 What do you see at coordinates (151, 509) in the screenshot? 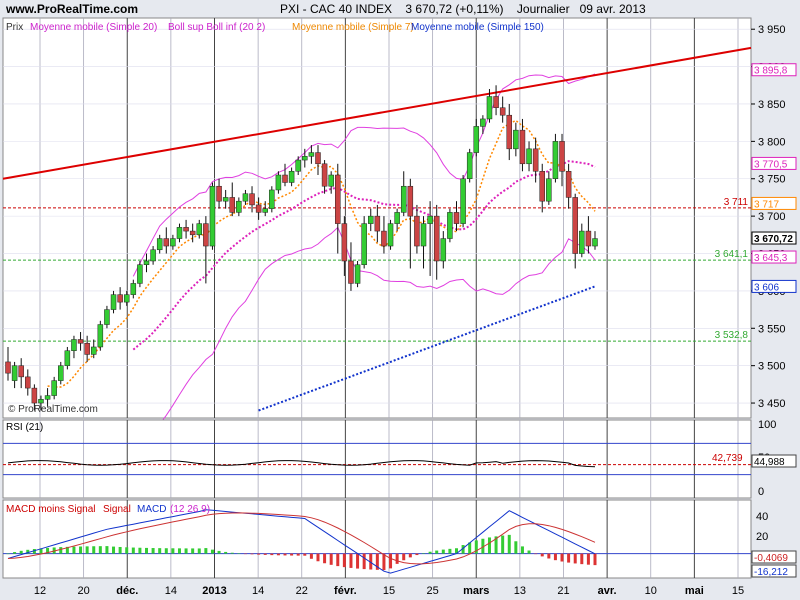
I see `macd-label-macd: MACD` at bounding box center [151, 509].